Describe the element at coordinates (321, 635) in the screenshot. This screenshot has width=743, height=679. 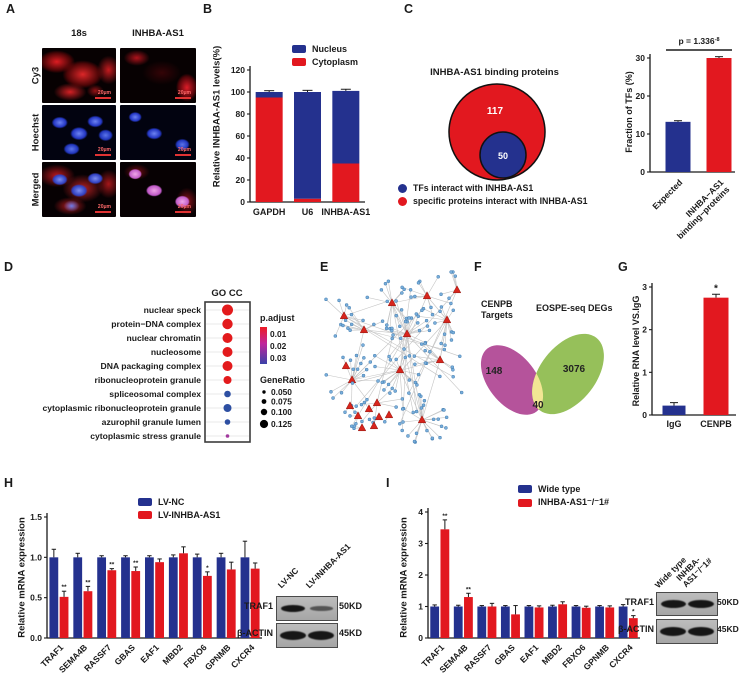
I see `blot-band` at that location.